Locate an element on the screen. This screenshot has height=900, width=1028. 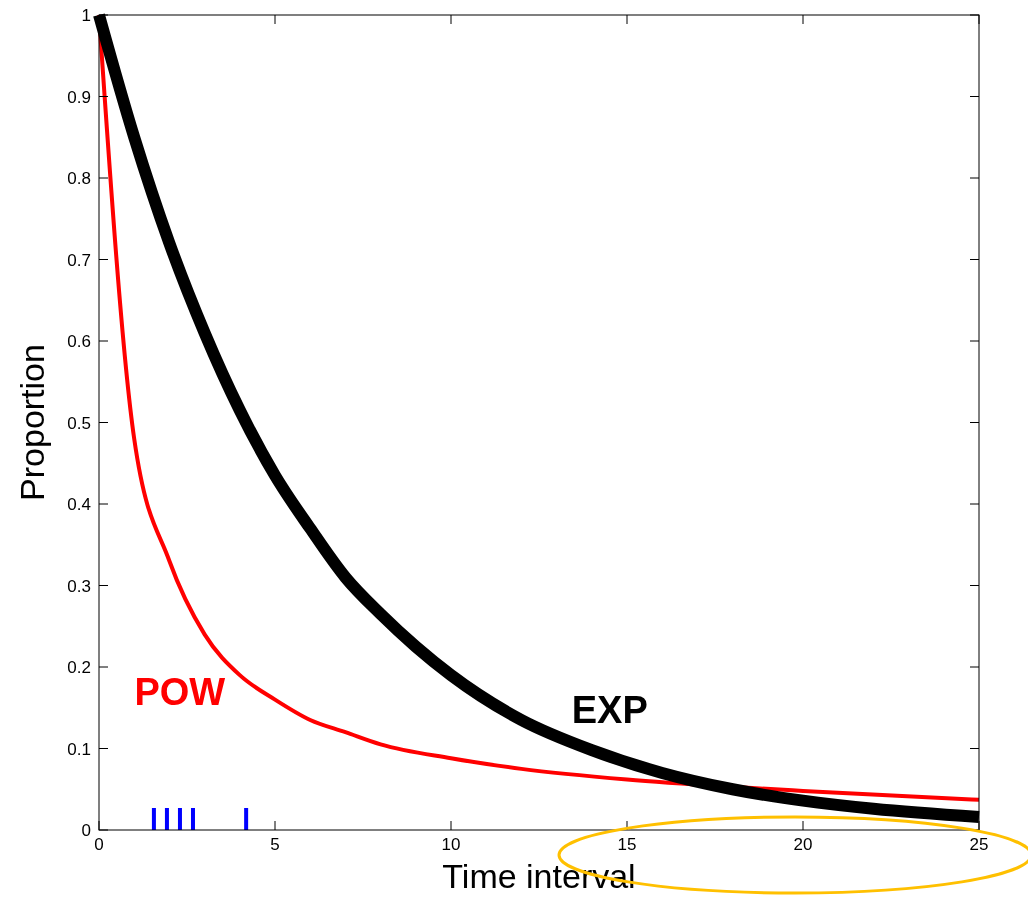
series-label: POW is located at coordinates (180, 692).